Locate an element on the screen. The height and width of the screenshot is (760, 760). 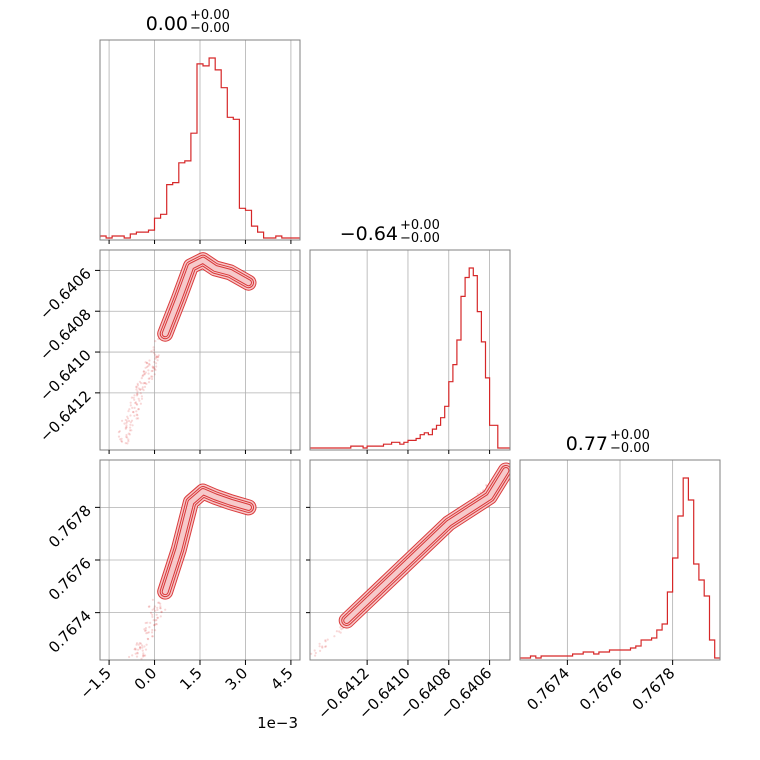
title-2: 0.77 +0.00−0.00 is located at coordinates (608, 442).